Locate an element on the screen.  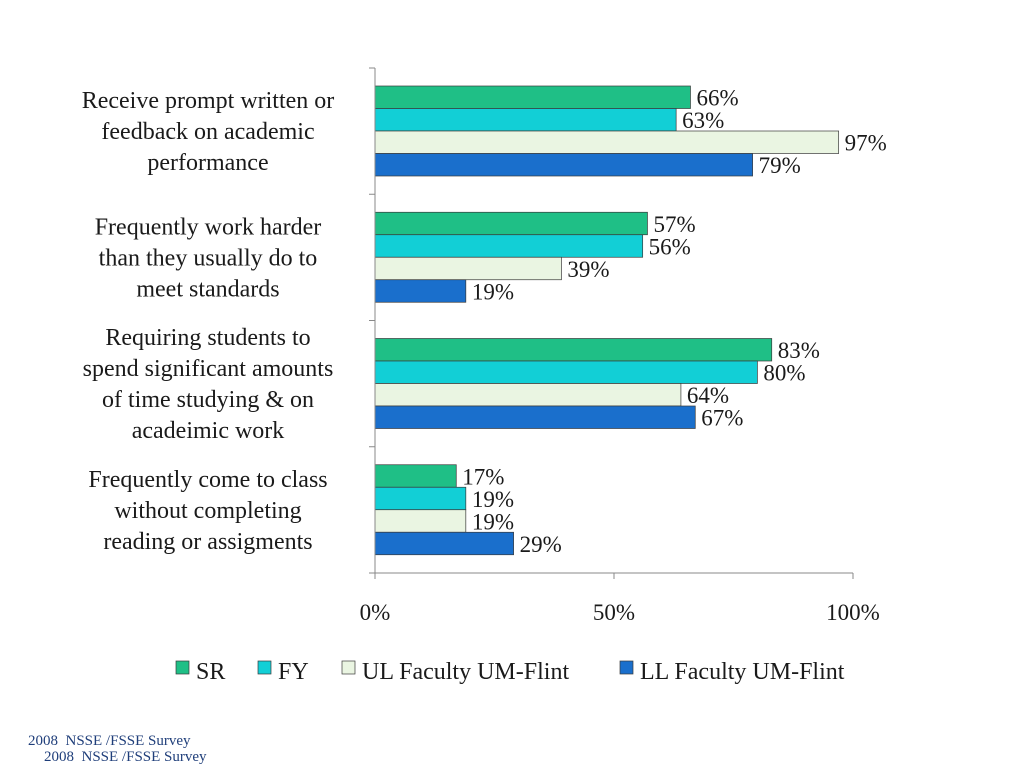
x-tick-label: 100% is located at coordinates (853, 612).